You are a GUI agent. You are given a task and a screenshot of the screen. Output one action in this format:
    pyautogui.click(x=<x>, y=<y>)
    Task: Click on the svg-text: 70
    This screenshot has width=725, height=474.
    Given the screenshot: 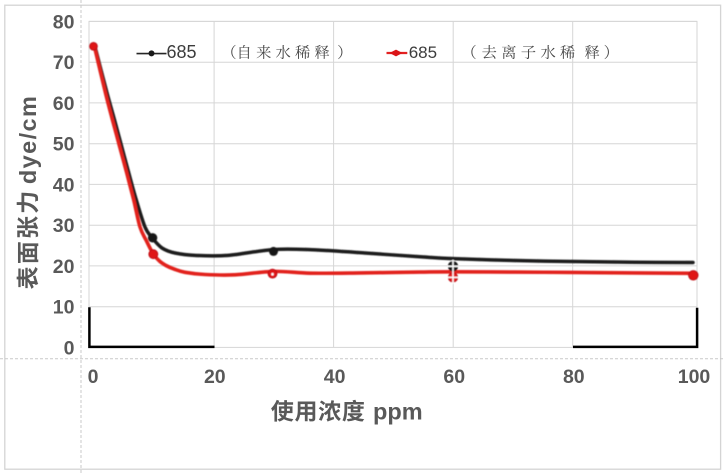 What is the action you would take?
    pyautogui.click(x=64, y=63)
    